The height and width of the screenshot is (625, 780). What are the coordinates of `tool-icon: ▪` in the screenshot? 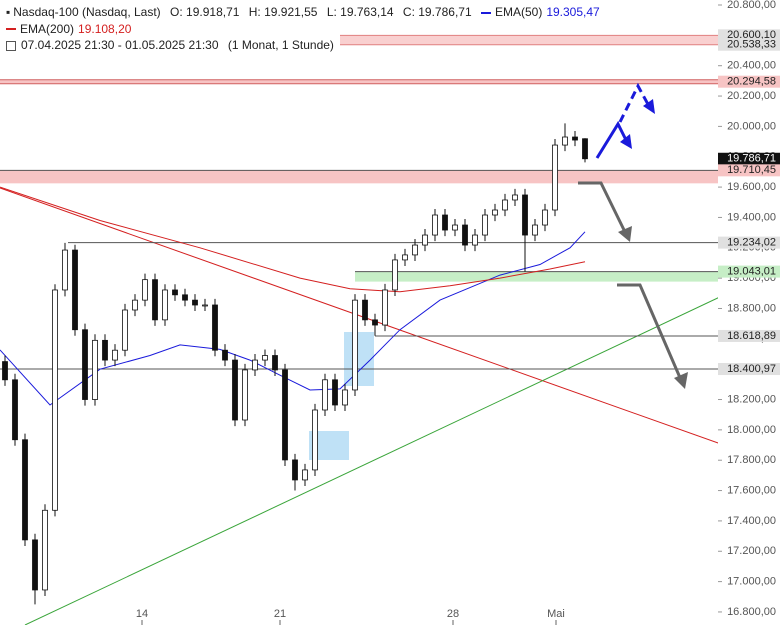 It's located at (8, 12).